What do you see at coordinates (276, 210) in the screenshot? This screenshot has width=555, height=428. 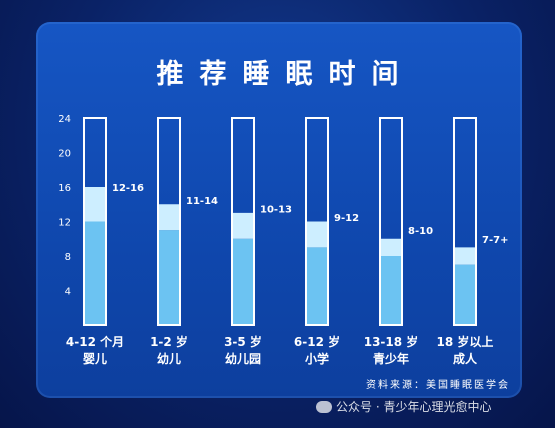 I see `range-label: 10-13` at bounding box center [276, 210].